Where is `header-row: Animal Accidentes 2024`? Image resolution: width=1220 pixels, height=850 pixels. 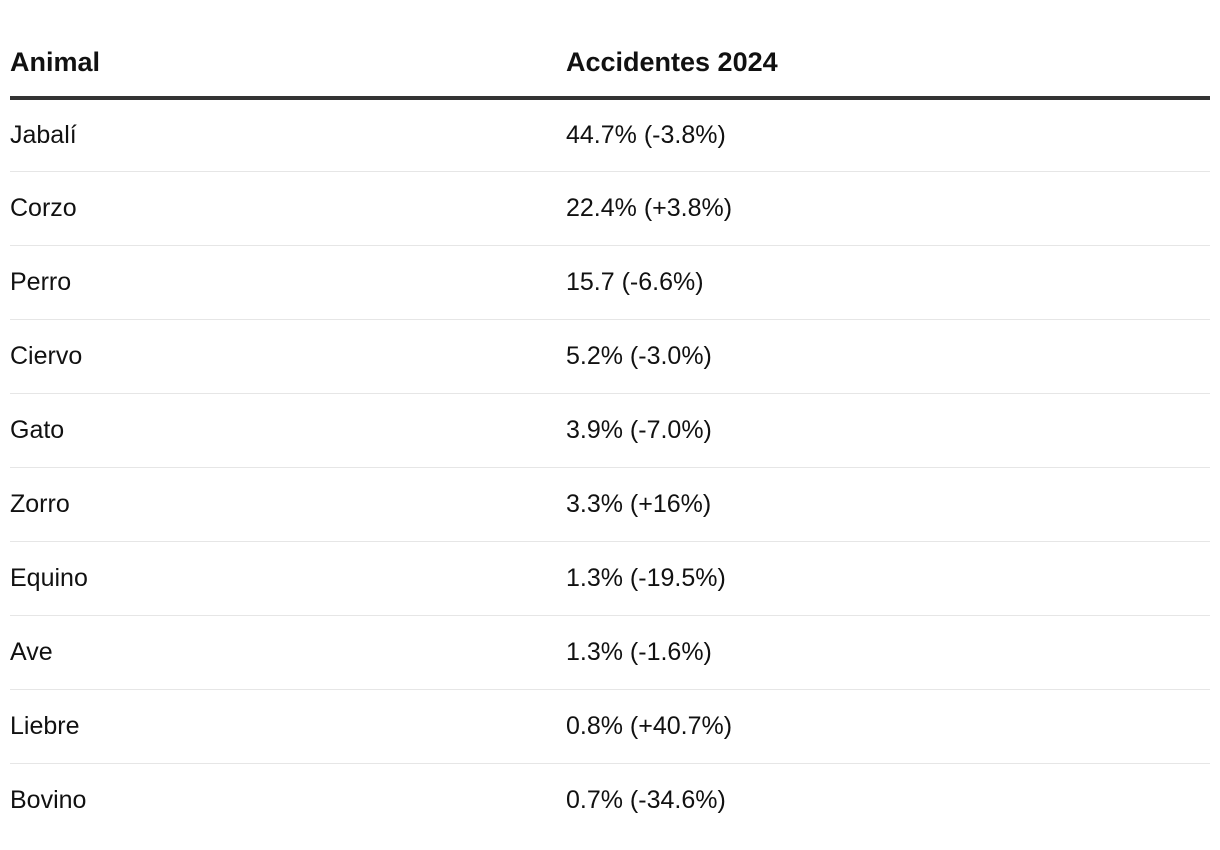 header-row: Animal Accidentes 2024 is located at coordinates (610, 64).